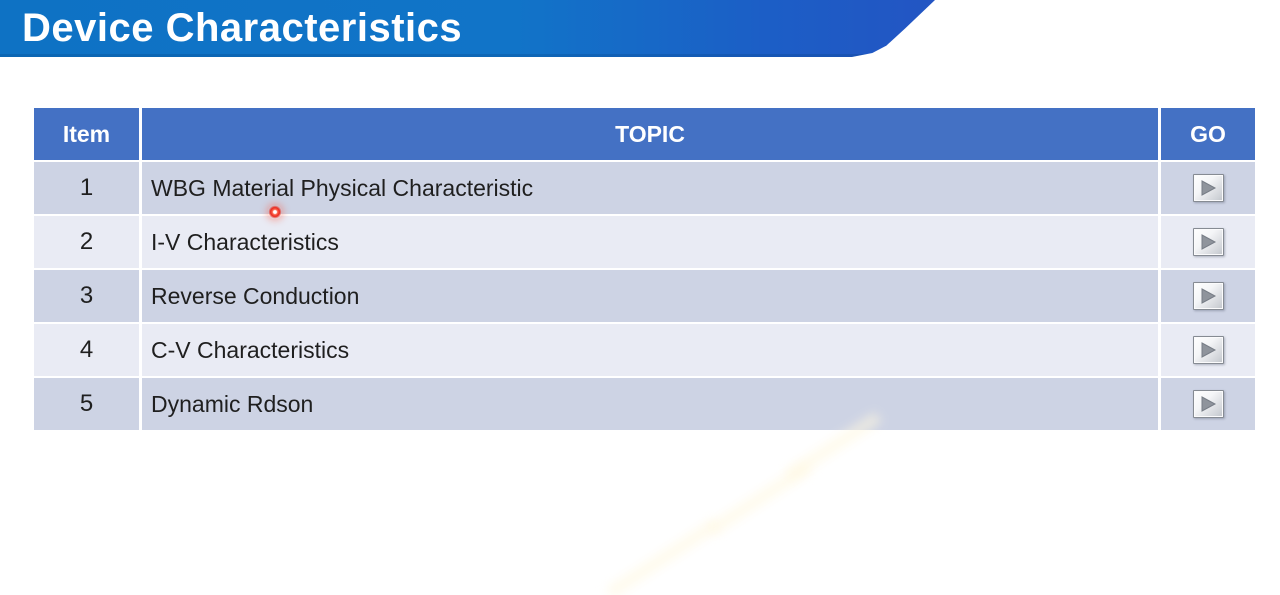 The width and height of the screenshot is (1280, 595). I want to click on item-cell: 3, so click(86, 296).